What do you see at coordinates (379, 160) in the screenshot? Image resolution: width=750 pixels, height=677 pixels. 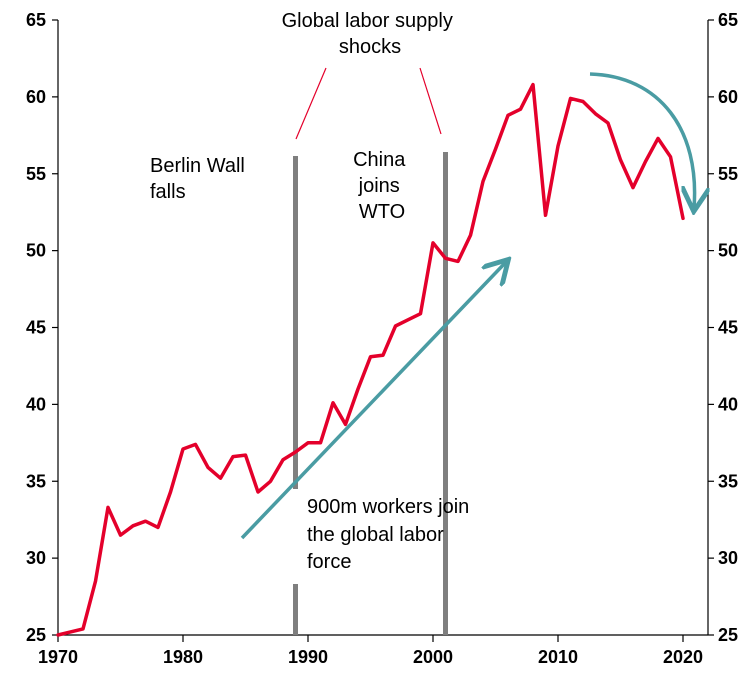 I see `china-line-1: China` at bounding box center [379, 160].